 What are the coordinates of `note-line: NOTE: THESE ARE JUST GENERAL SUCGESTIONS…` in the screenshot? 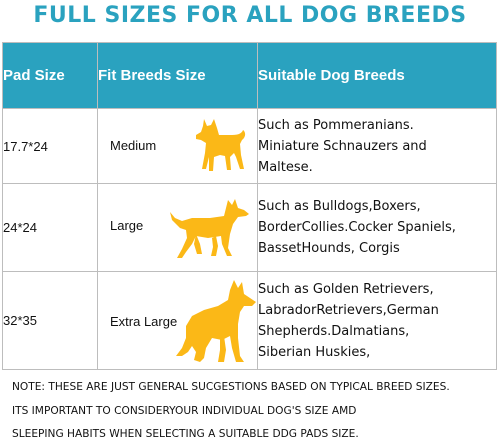 It's located at (231, 387).